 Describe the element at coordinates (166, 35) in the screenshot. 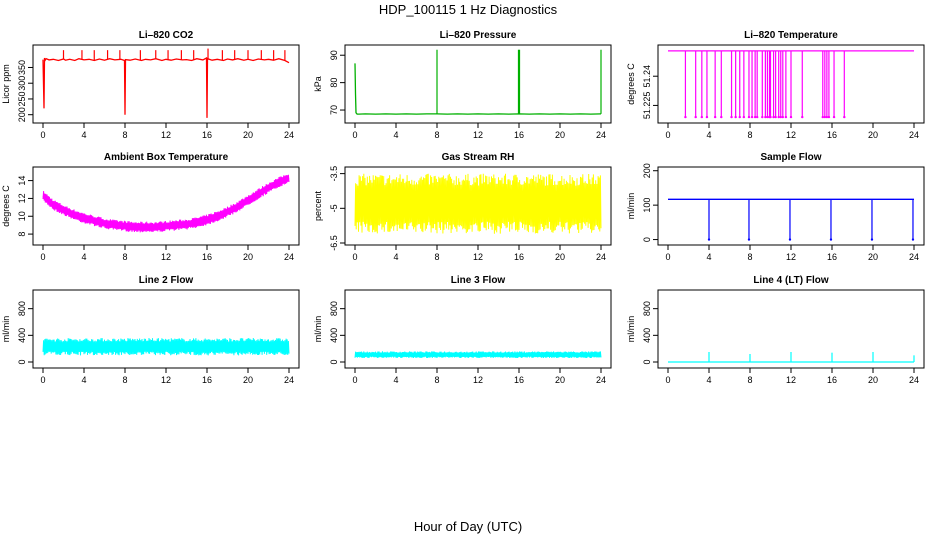

I see `panel-title: Li–820 CO2` at that location.